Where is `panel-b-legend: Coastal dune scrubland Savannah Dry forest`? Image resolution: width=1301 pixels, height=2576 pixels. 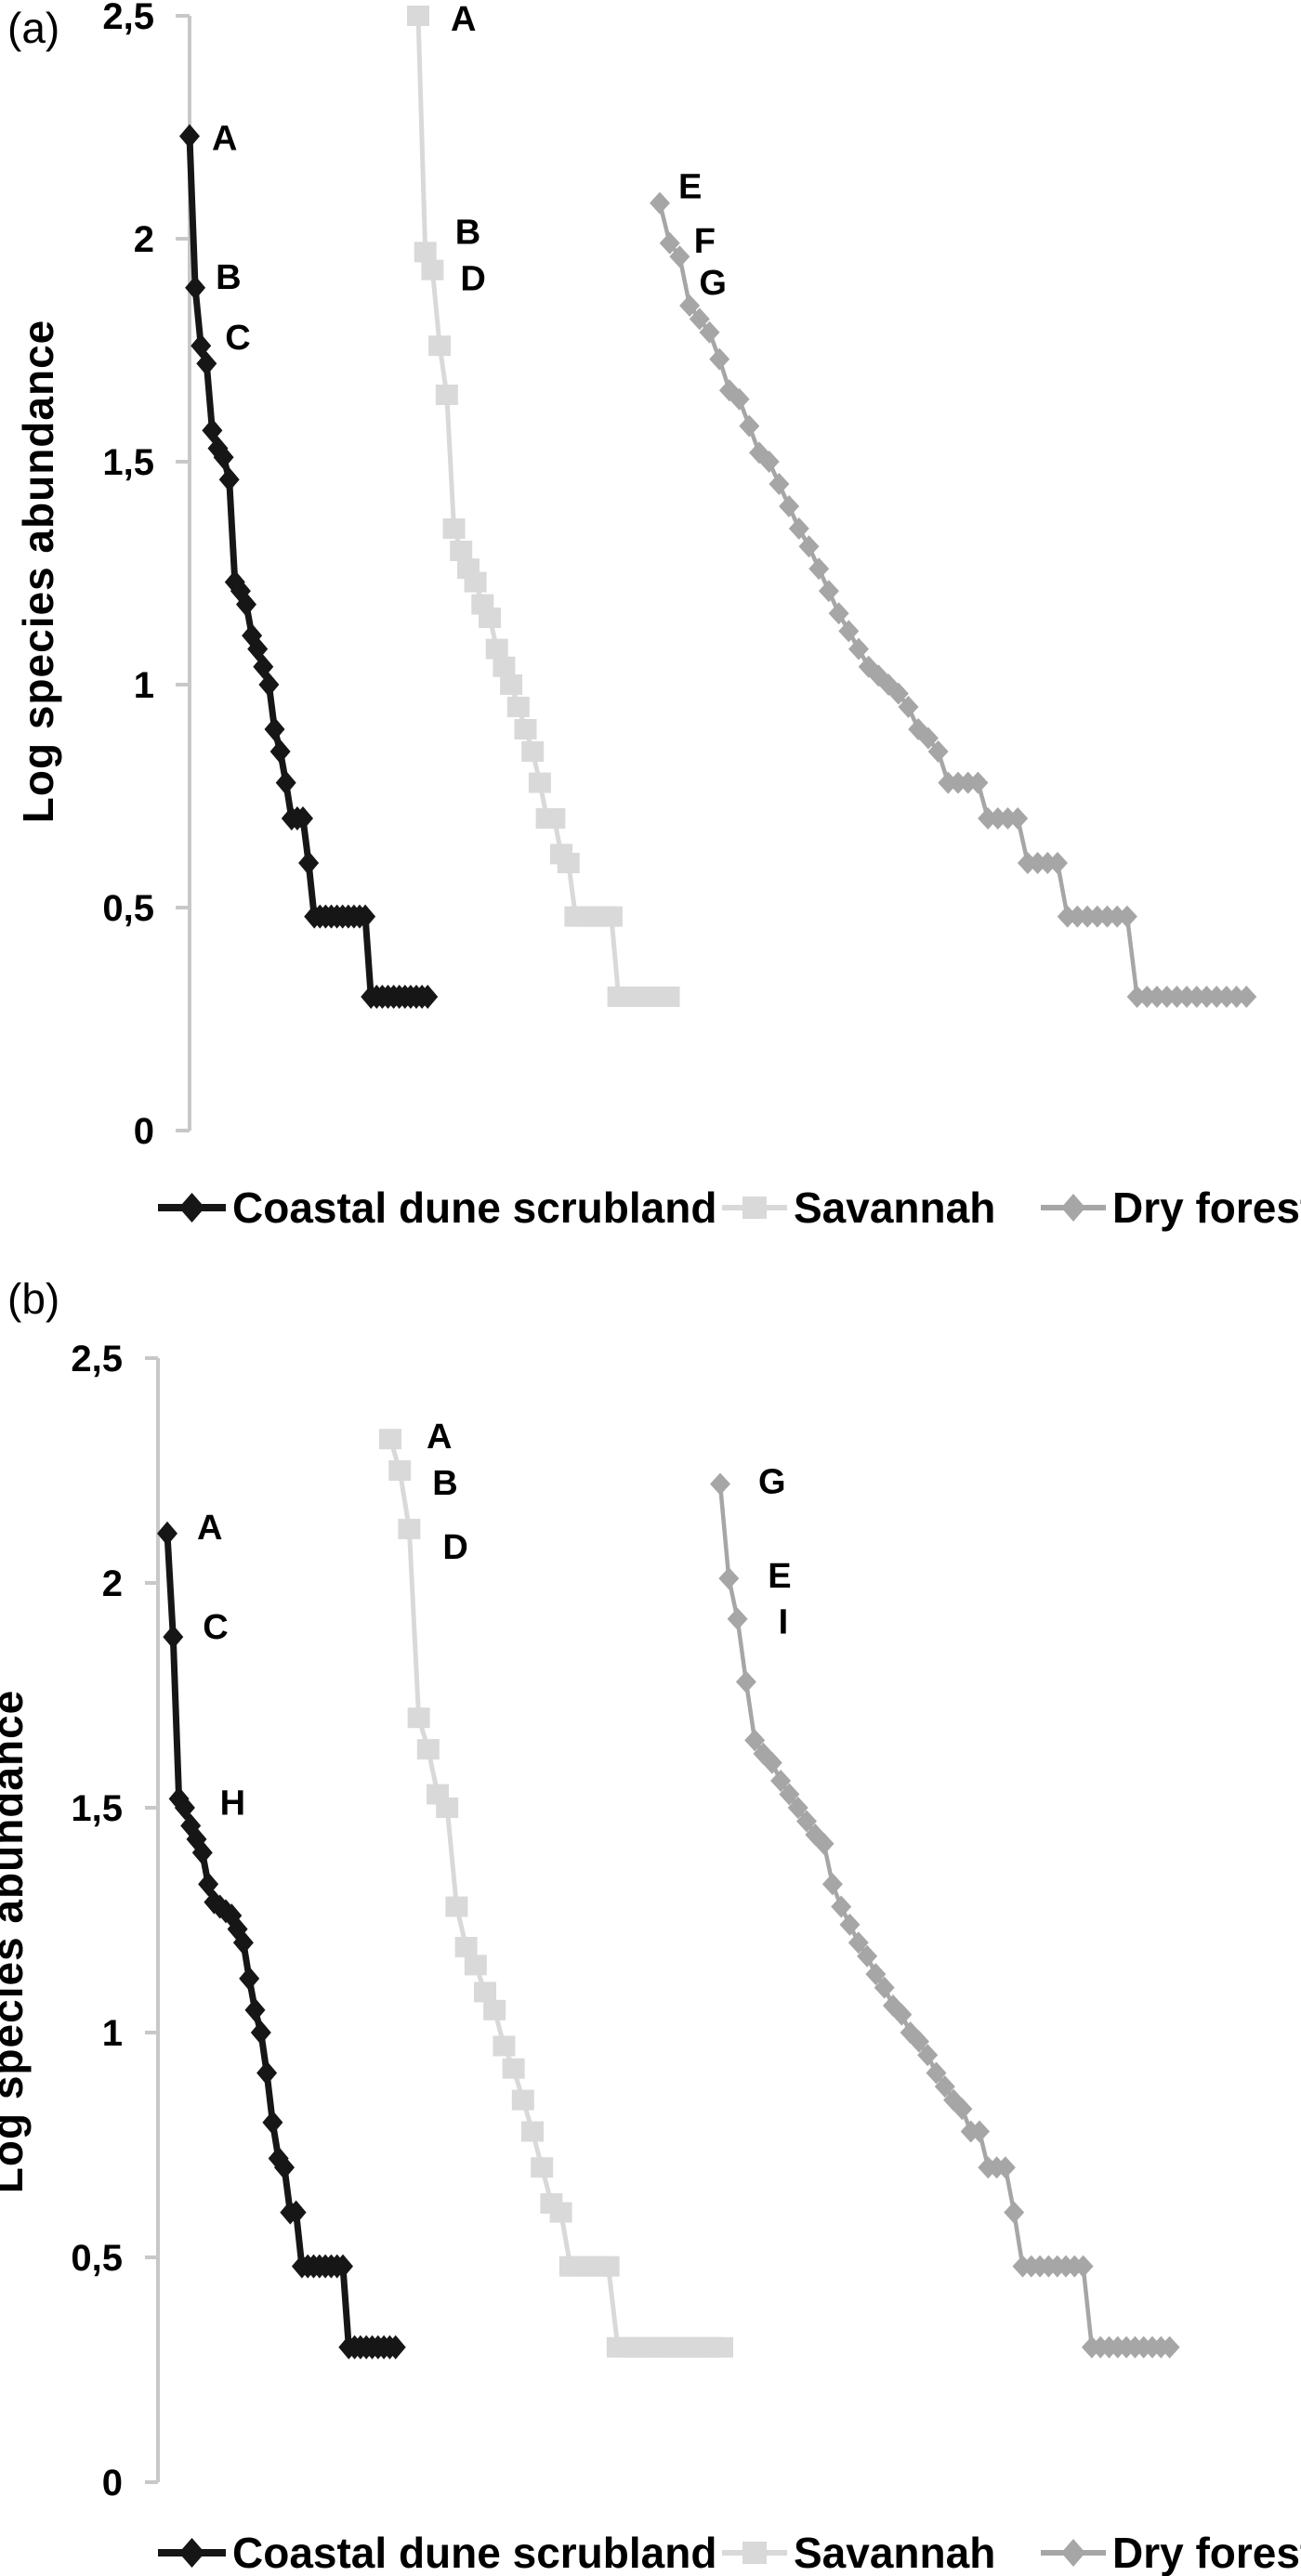
panel-b-legend: Coastal dune scrubland Savannah Dry forest is located at coordinates (729, 2552).